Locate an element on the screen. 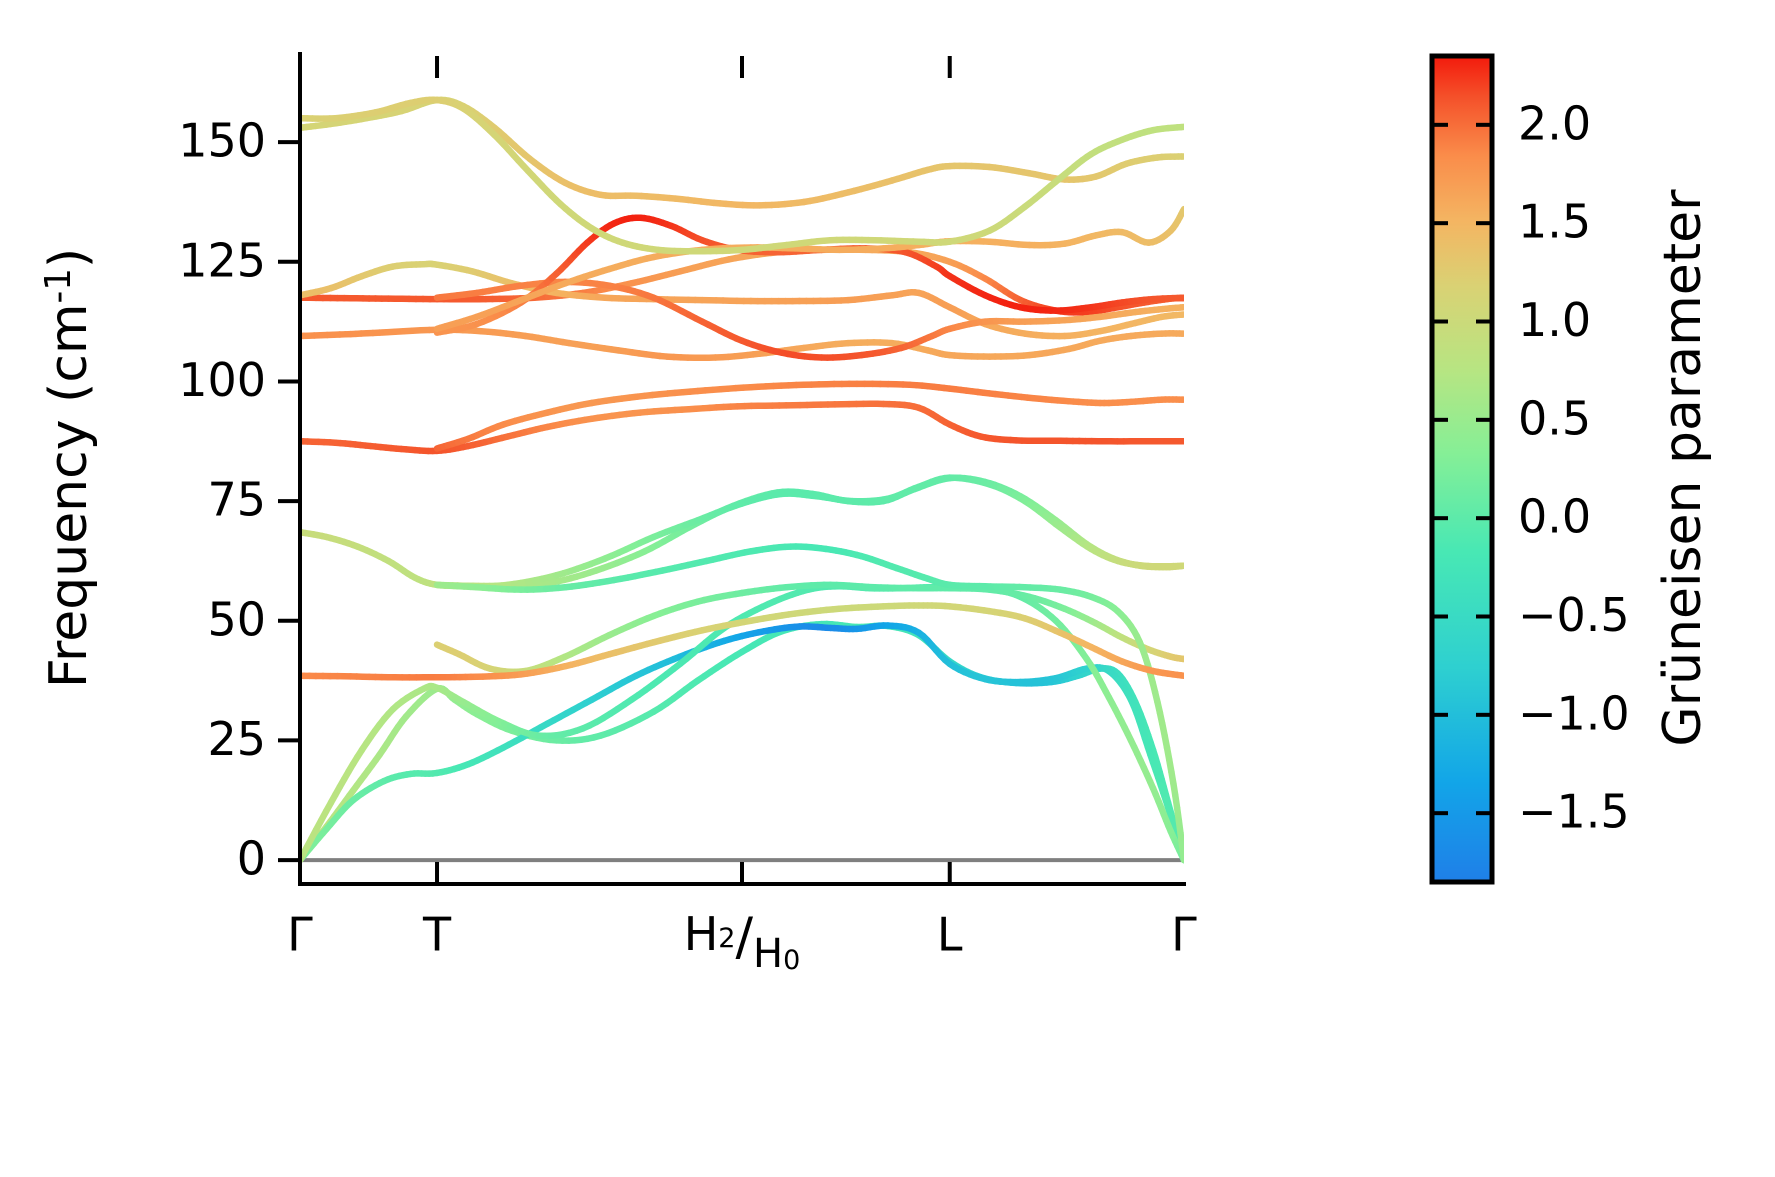 This screenshot has width=1775, height=1177. y-tick-label: 100 is located at coordinates (222, 380).